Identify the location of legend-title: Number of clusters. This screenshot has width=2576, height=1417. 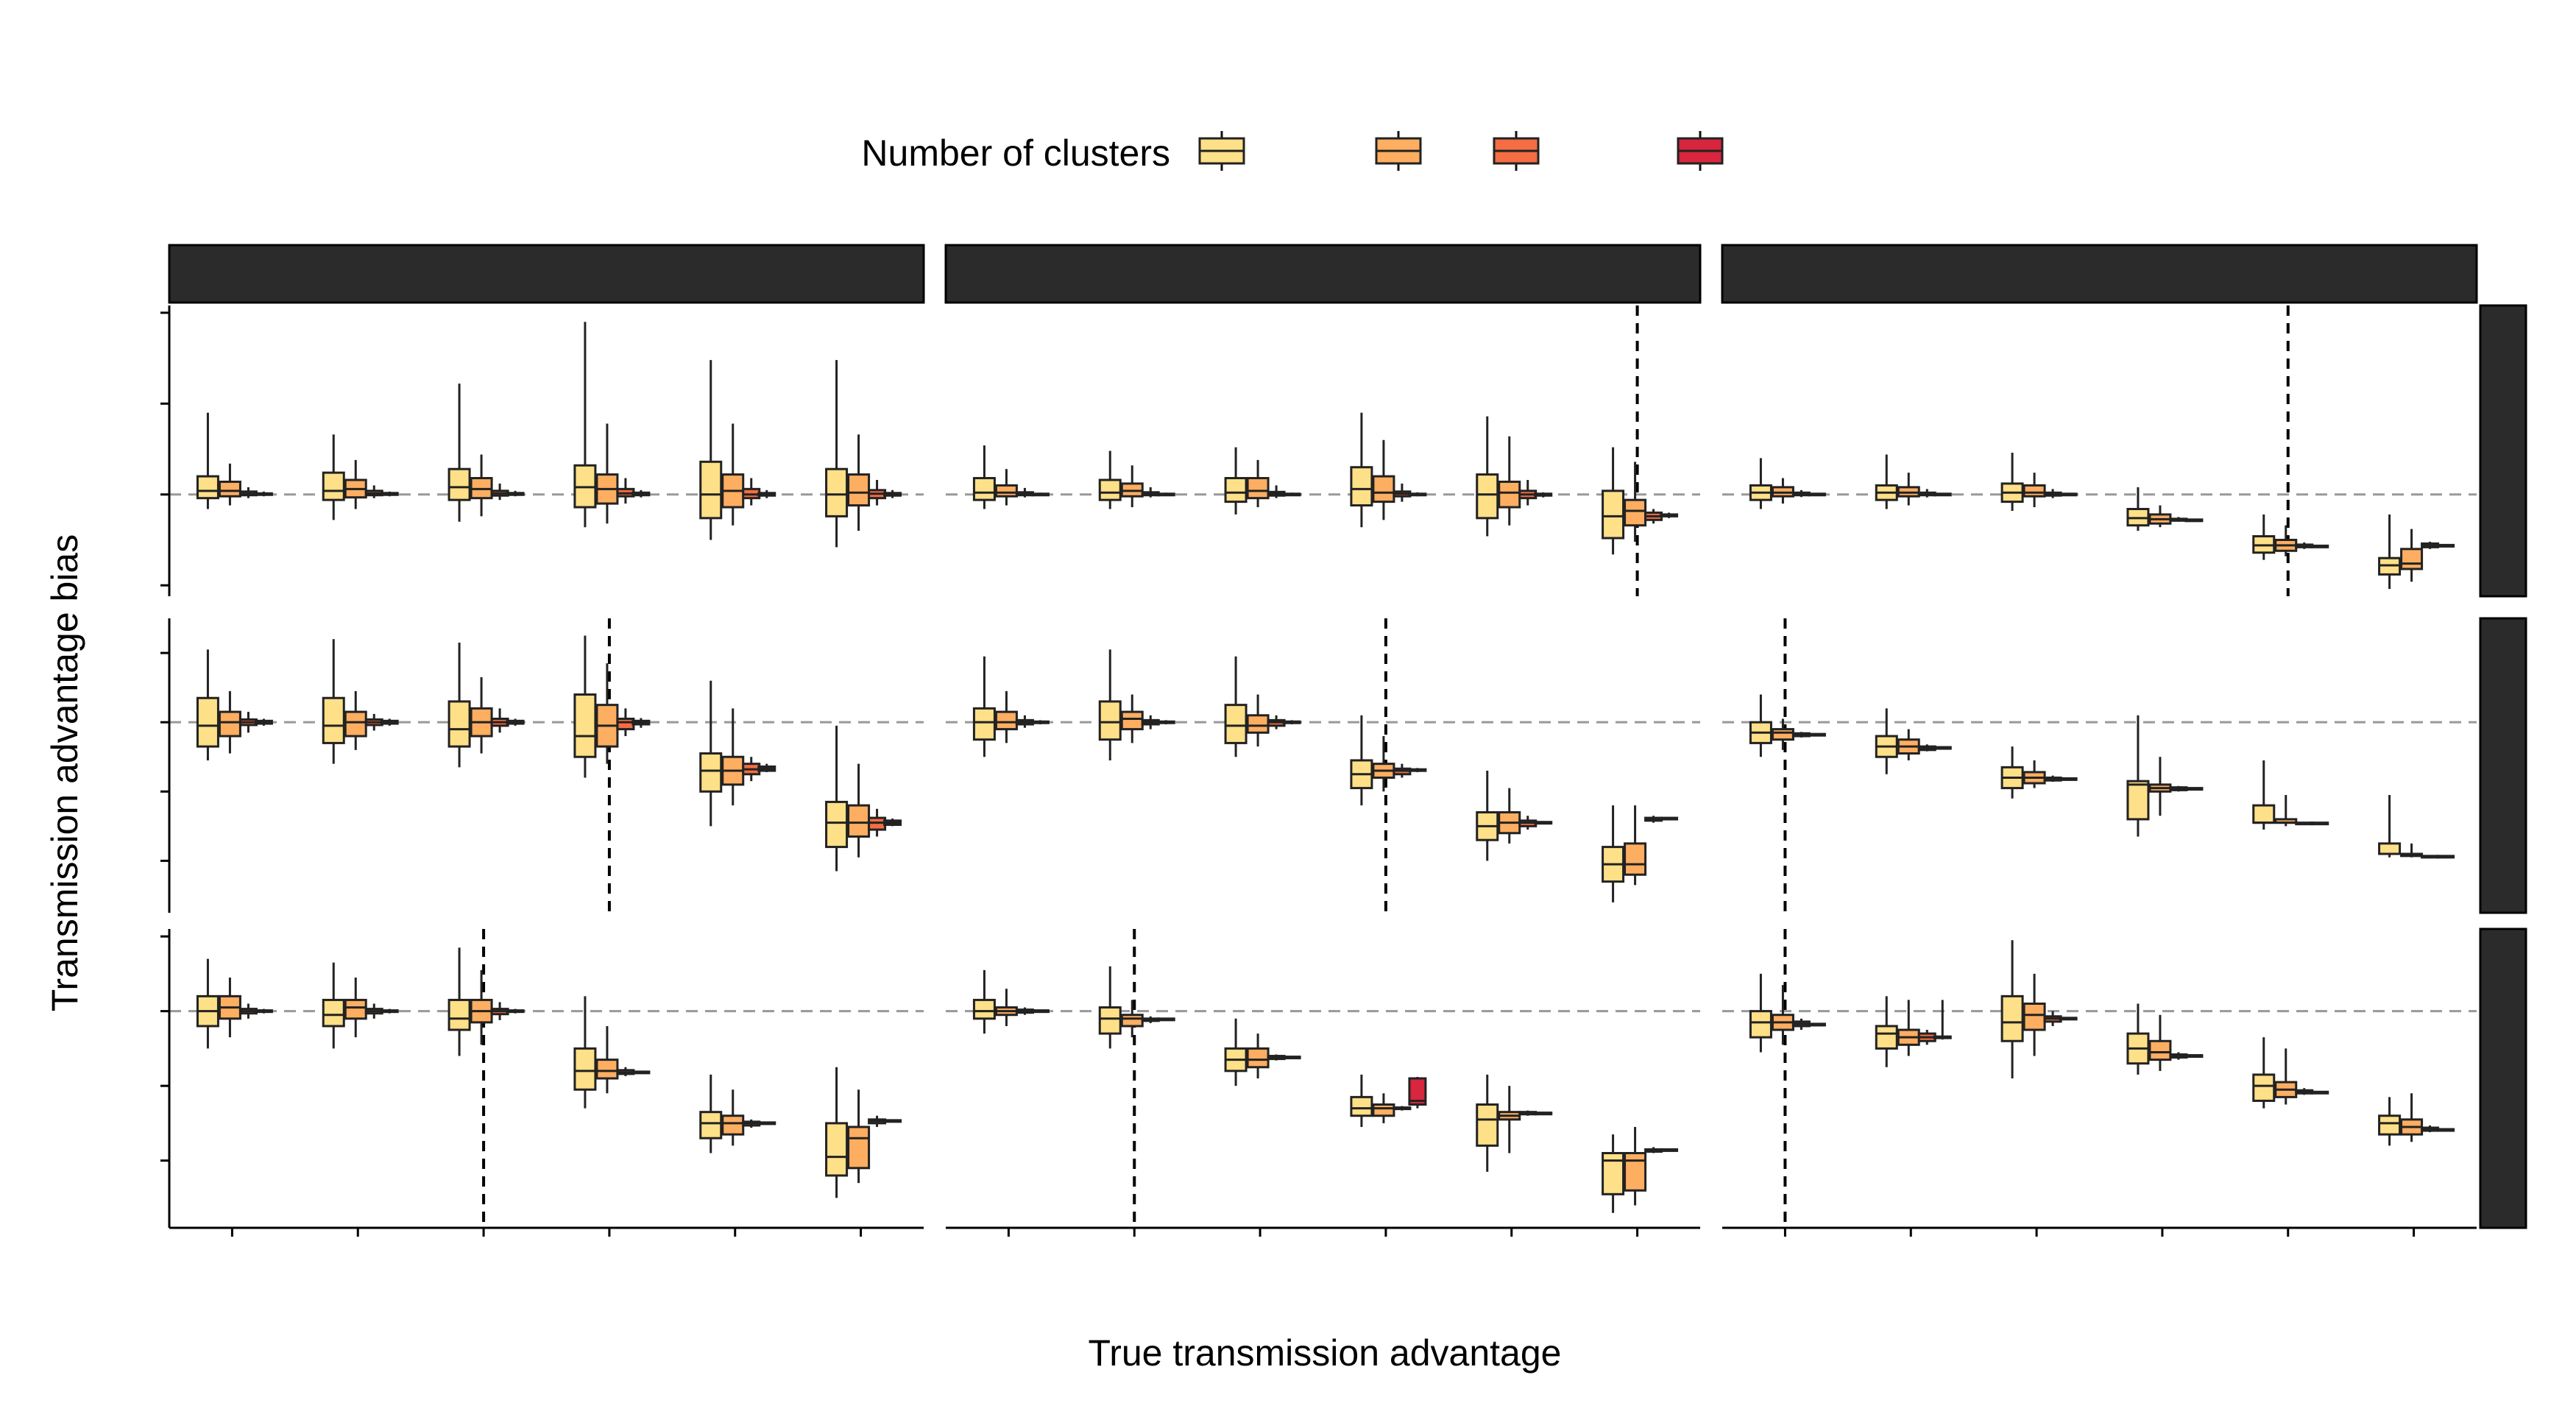
(1015, 153).